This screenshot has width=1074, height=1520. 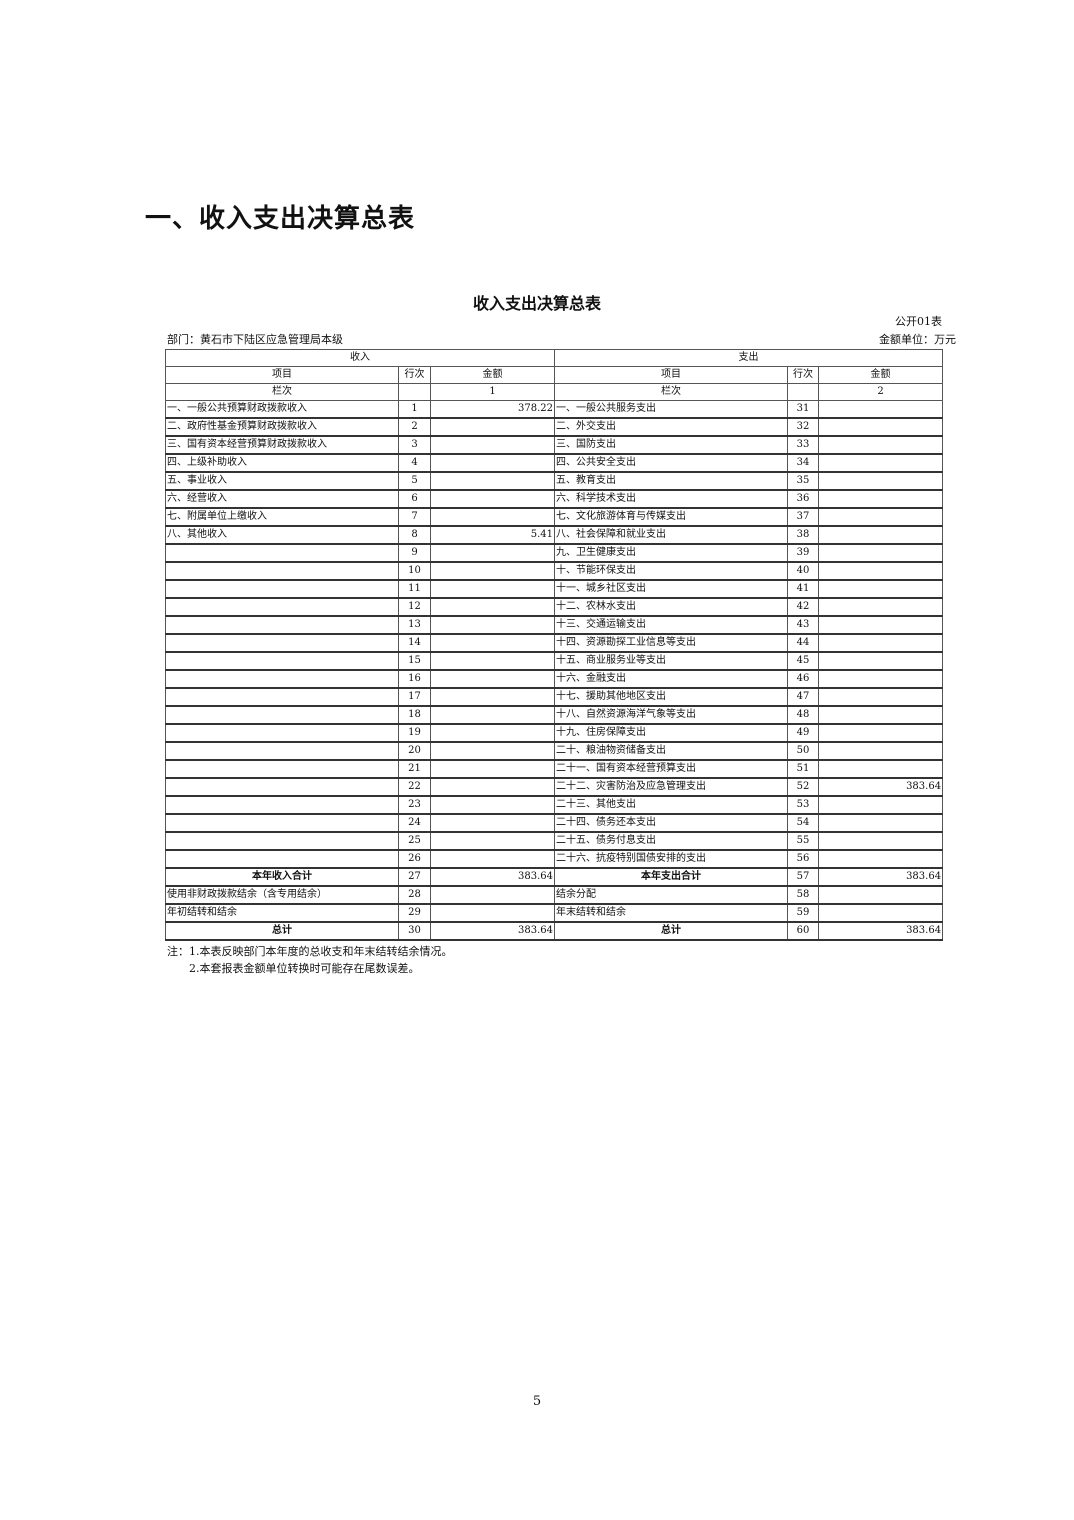 What do you see at coordinates (414, 409) in the screenshot?
I see `income-row-no: 1` at bounding box center [414, 409].